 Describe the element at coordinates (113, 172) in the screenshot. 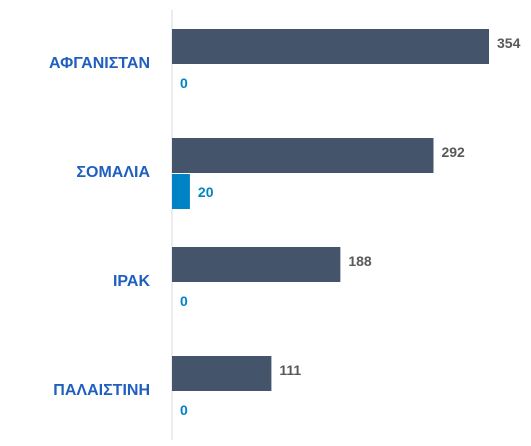

I see `category-label: ΣΟΜΑΛΙΑ` at that location.